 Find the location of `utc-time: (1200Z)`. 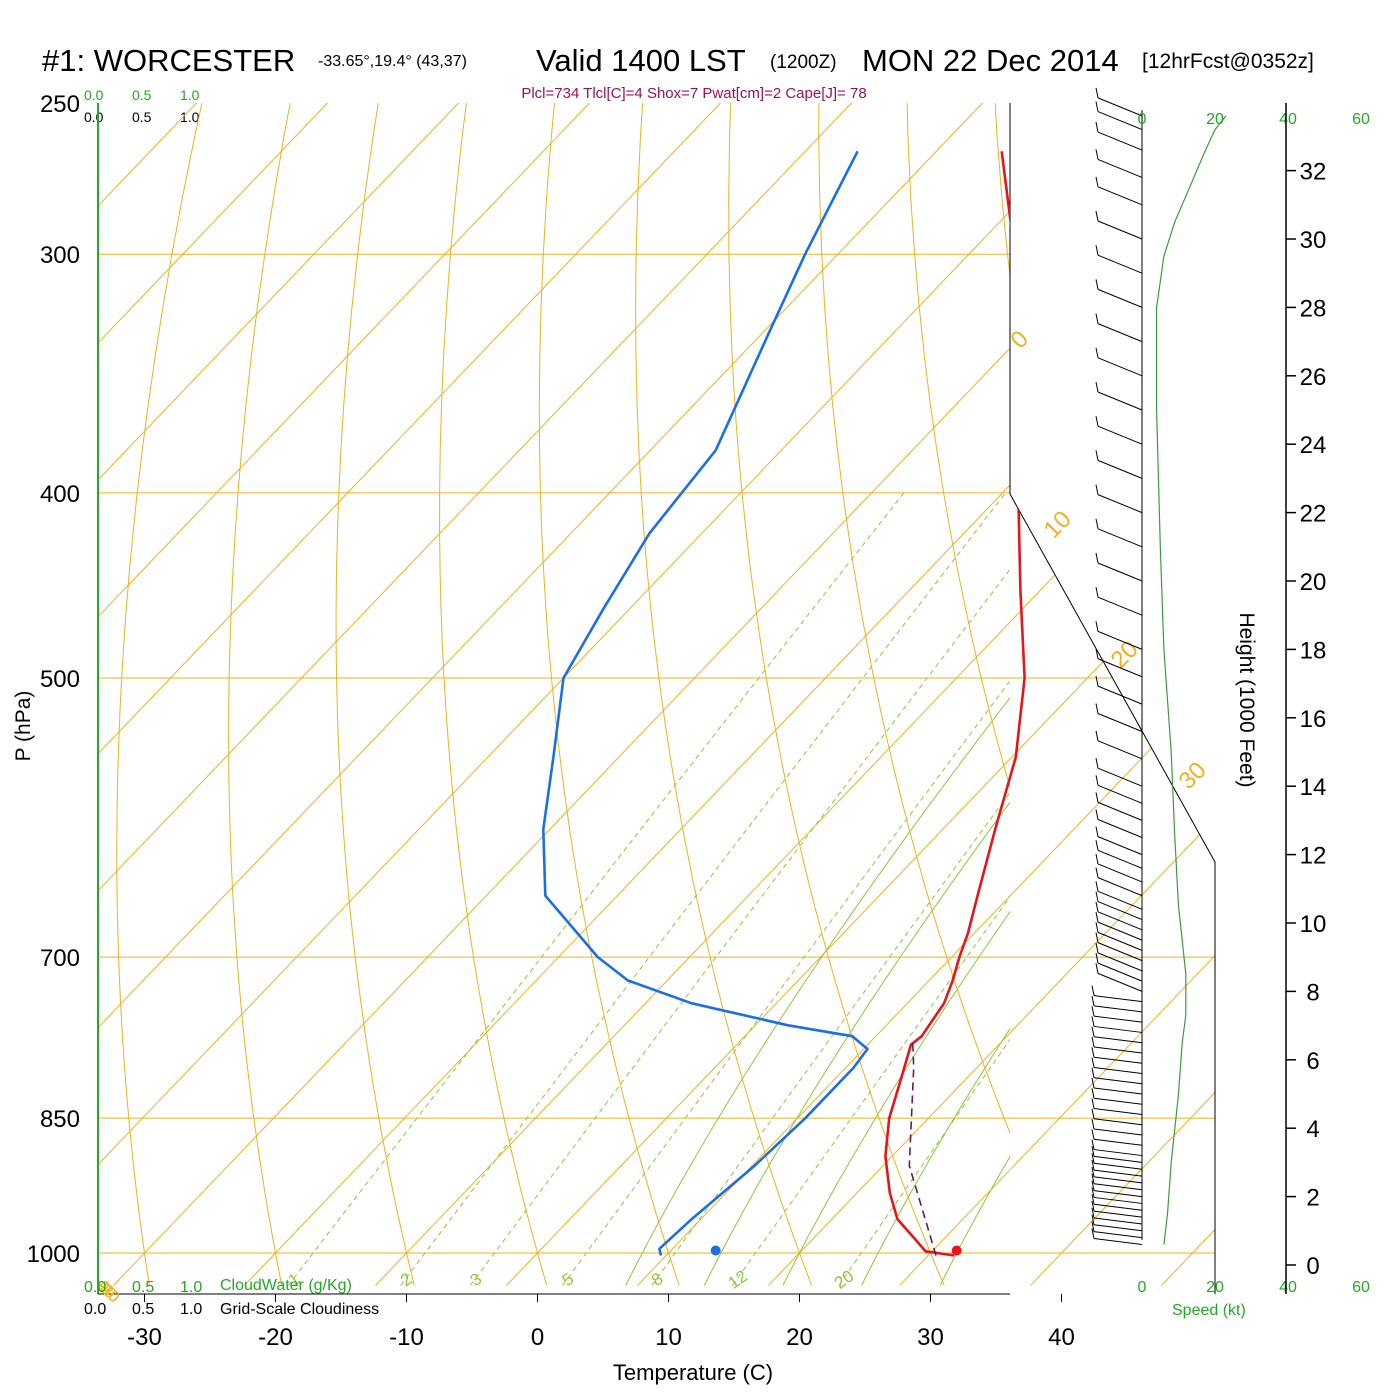

utc-time: (1200Z) is located at coordinates (803, 62).